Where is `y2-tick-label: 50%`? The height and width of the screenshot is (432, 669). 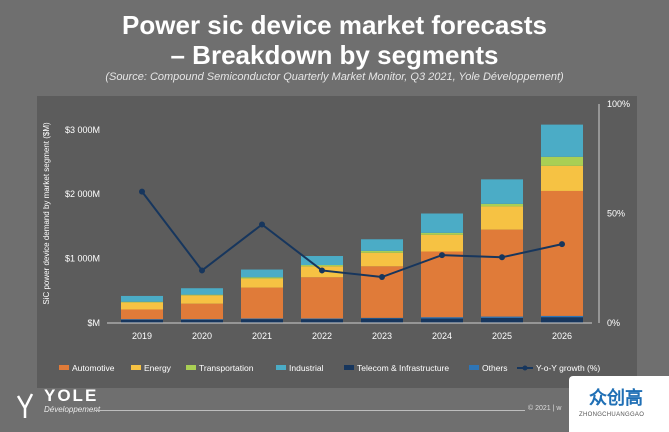 y2-tick-label: 50% is located at coordinates (616, 214).